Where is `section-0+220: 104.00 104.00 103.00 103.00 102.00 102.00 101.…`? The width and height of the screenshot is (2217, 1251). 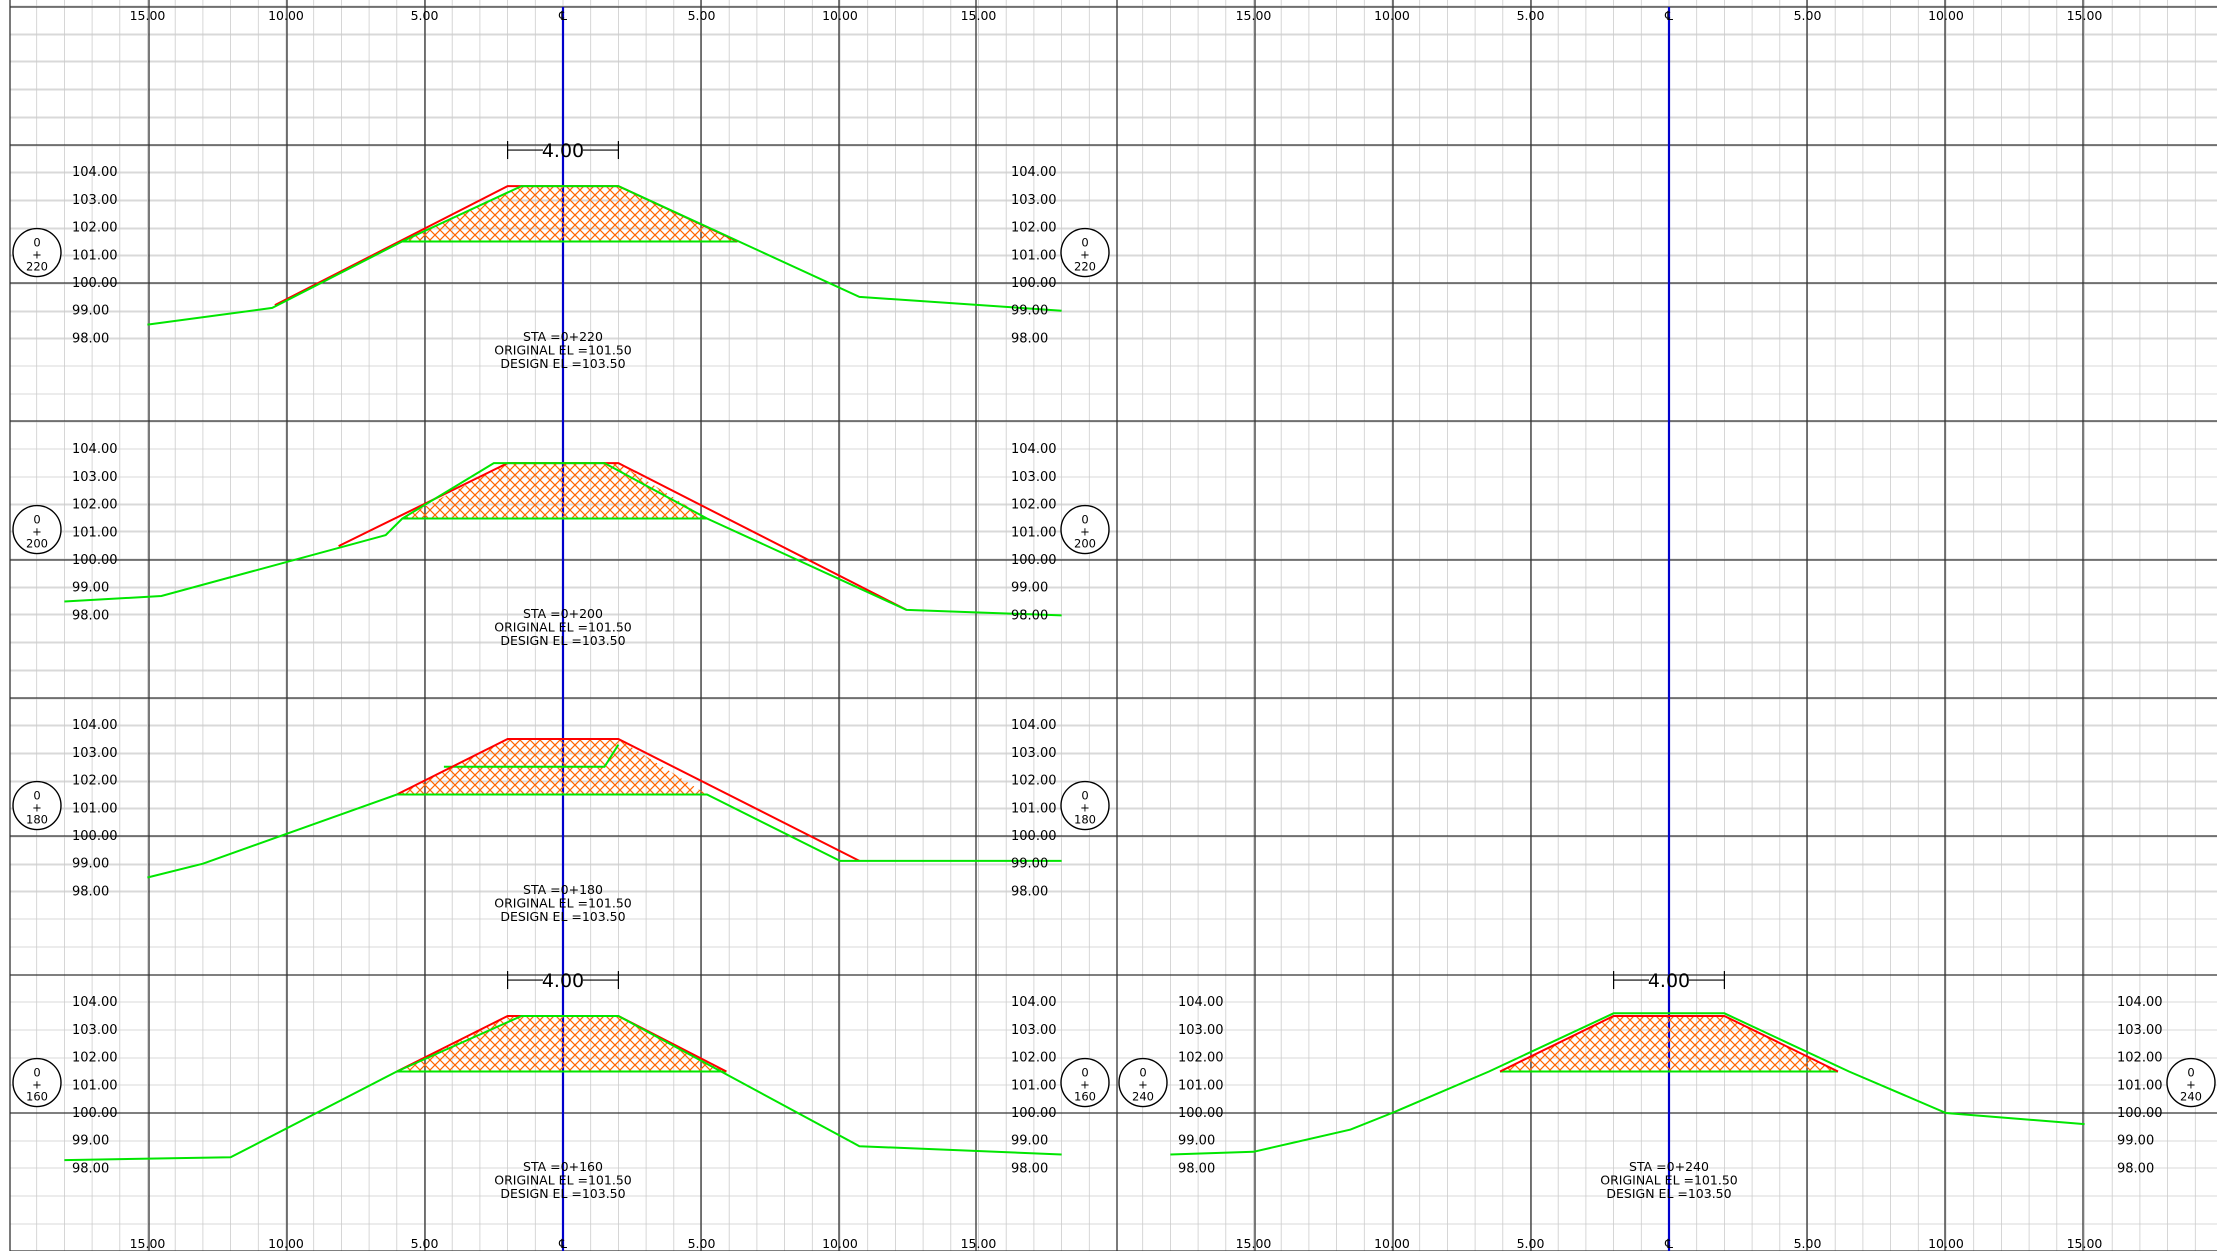 section-0+220: 104.00 104.00 103.00 103.00 102.00 102.00 101.… is located at coordinates (561, 255).